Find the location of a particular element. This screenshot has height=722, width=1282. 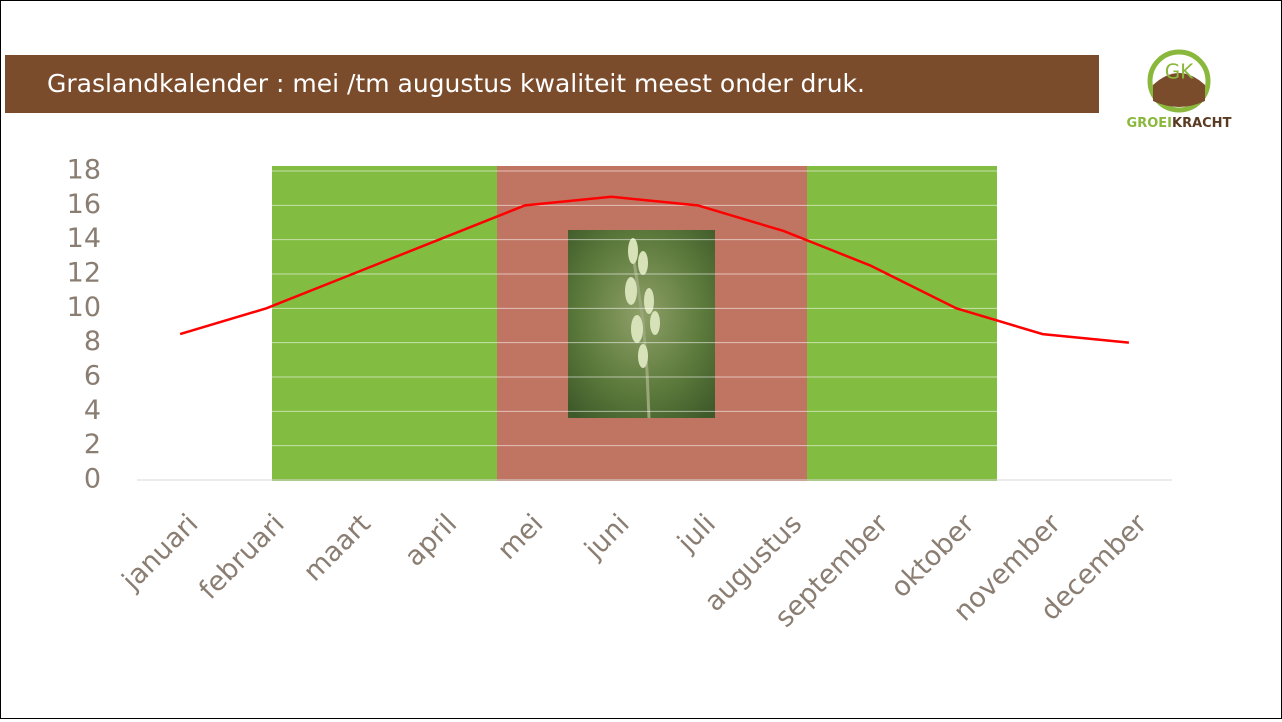

y-tick-label: 18 is located at coordinates (84, 170).